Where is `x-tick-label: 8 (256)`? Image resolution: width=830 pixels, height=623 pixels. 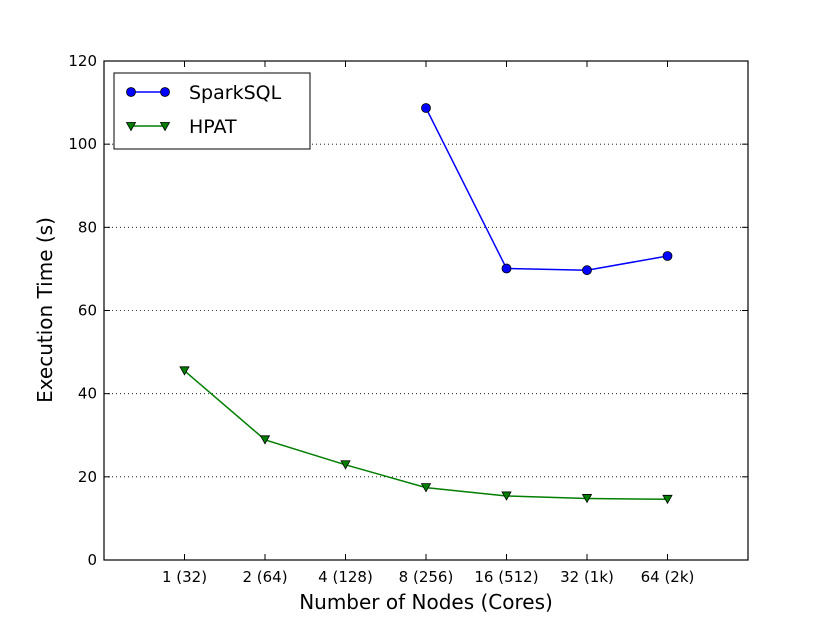
x-tick-label: 8 (256) is located at coordinates (426, 577).